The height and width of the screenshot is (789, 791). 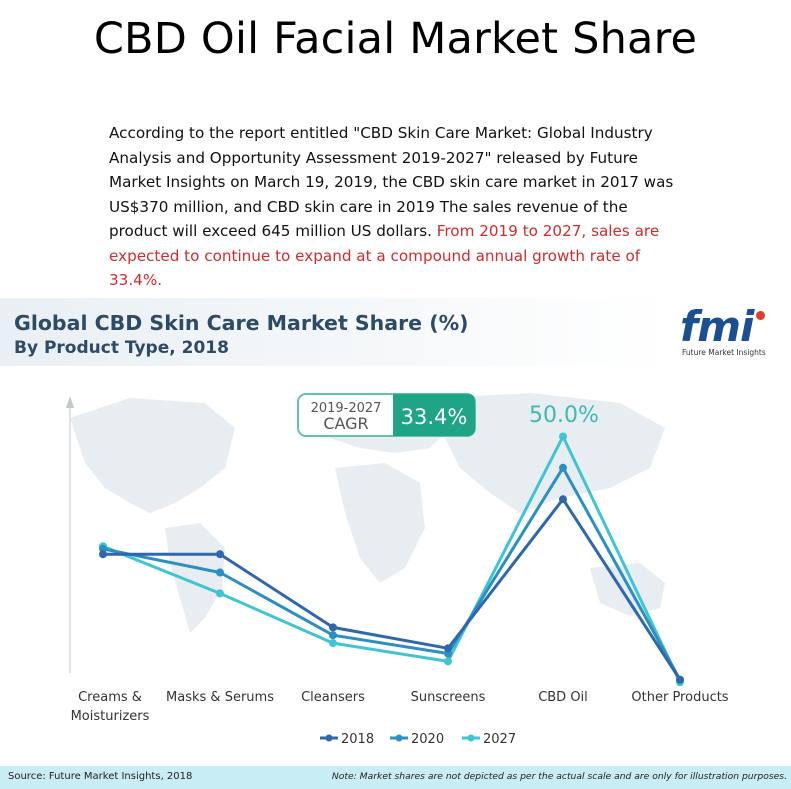 What do you see at coordinates (121, 348) in the screenshot?
I see `infographic-subtitle: By Product Type, 2018` at bounding box center [121, 348].